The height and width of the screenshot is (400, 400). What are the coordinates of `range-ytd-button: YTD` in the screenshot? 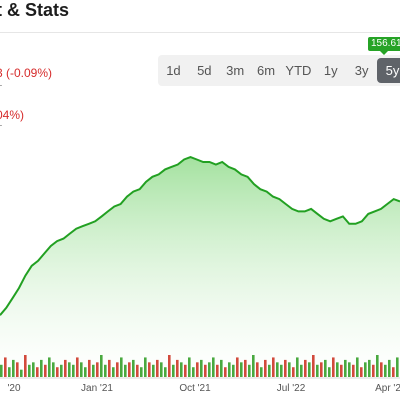 It's located at (298, 70).